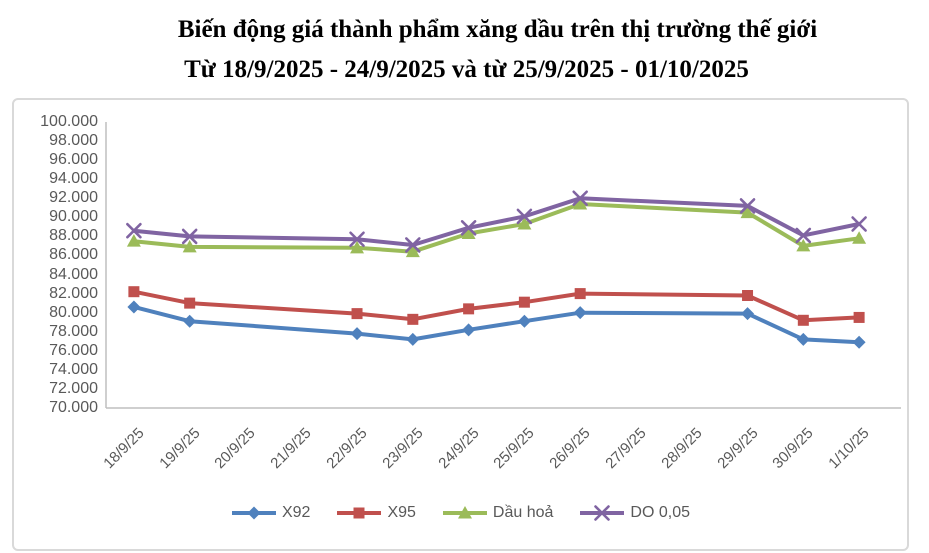 The height and width of the screenshot is (553, 929). Describe the element at coordinates (73, 331) in the screenshot. I see `y-axis-tick-label: 78.000` at that location.